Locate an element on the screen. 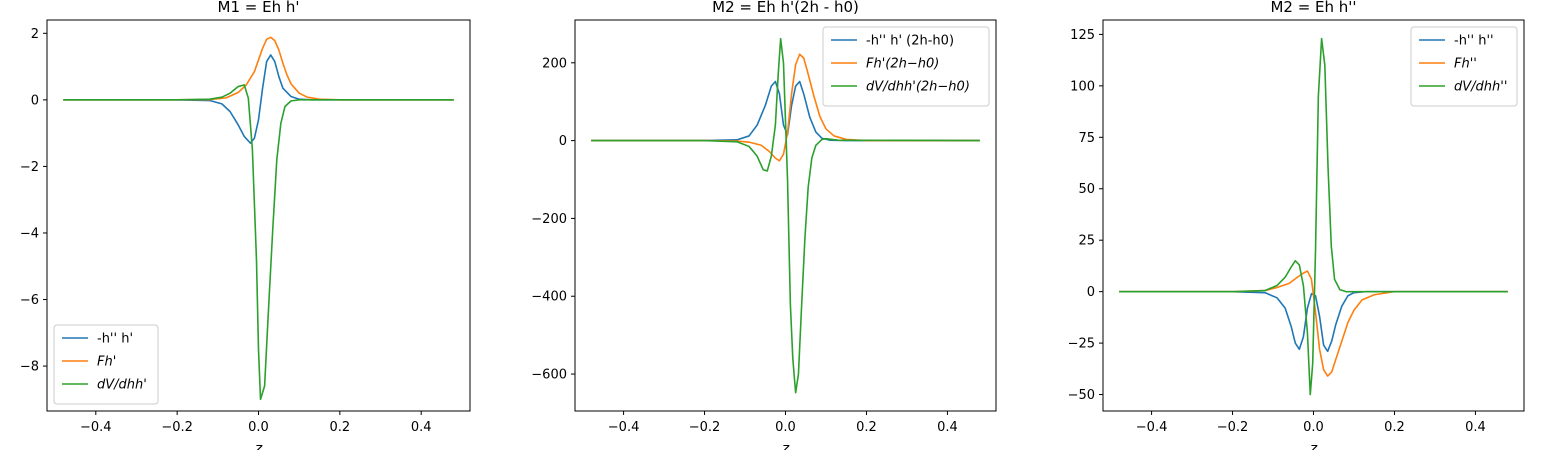  legend-box is located at coordinates (906, 66).